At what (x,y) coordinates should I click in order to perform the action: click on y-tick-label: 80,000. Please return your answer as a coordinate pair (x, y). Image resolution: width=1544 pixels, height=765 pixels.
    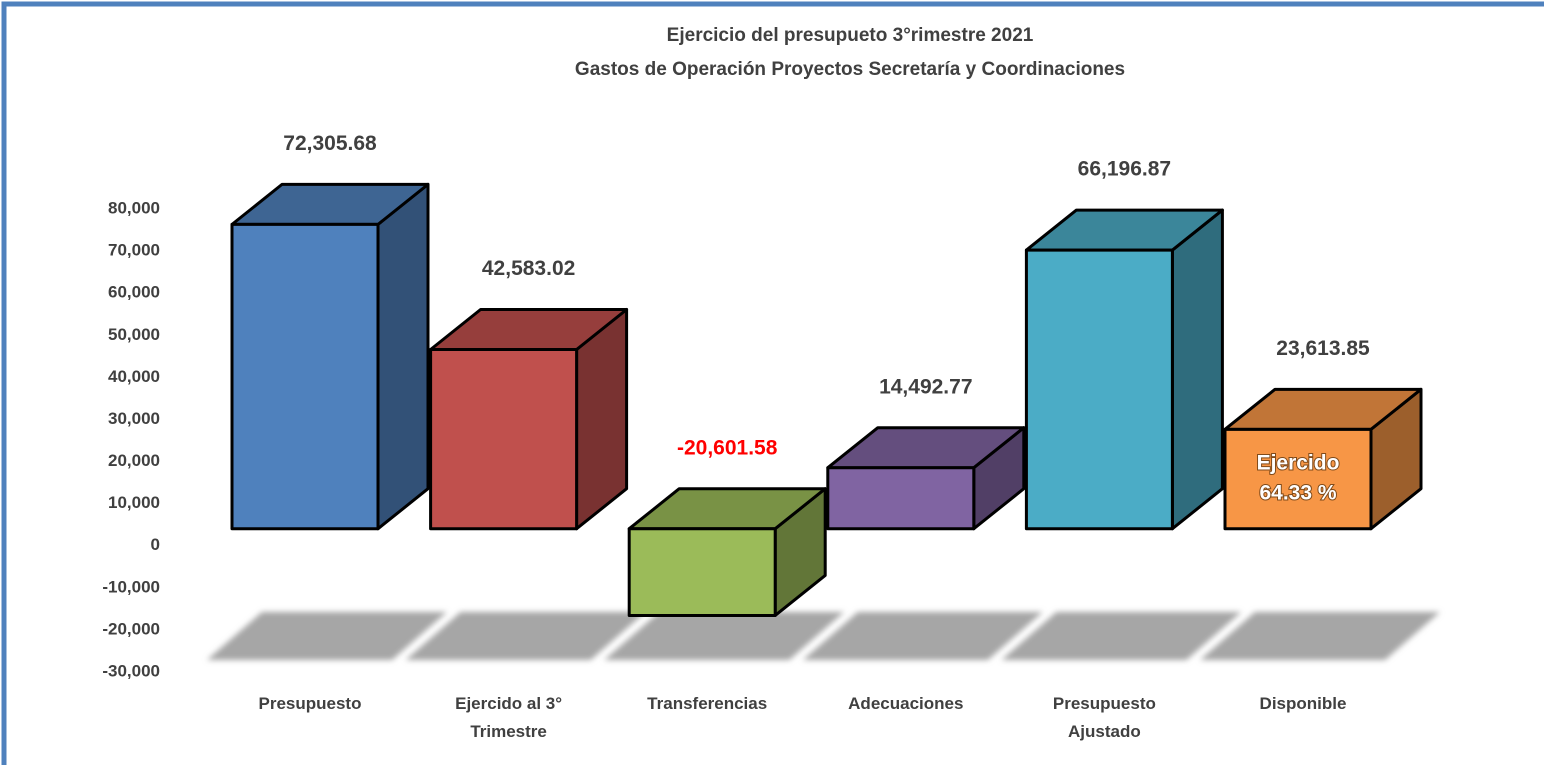
    Looking at the image, I should click on (134, 207).